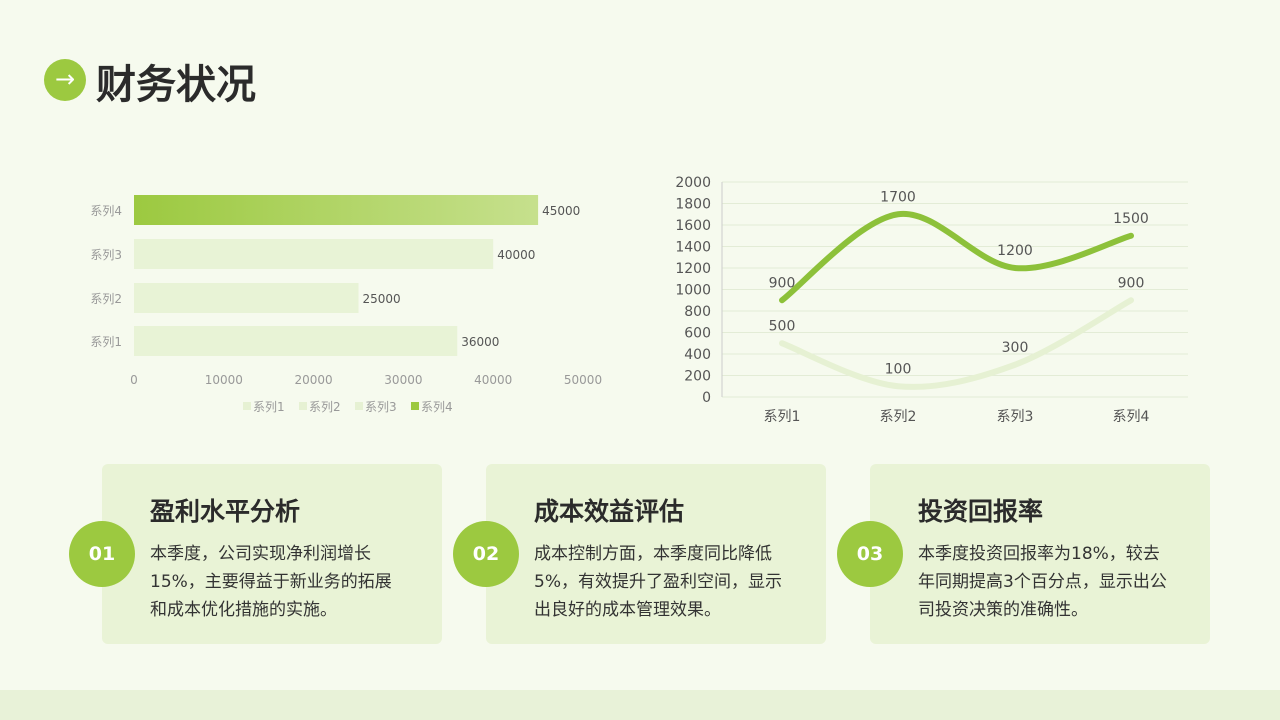  What do you see at coordinates (224, 380) in the screenshot?
I see `x-tick-label: 10000` at bounding box center [224, 380].